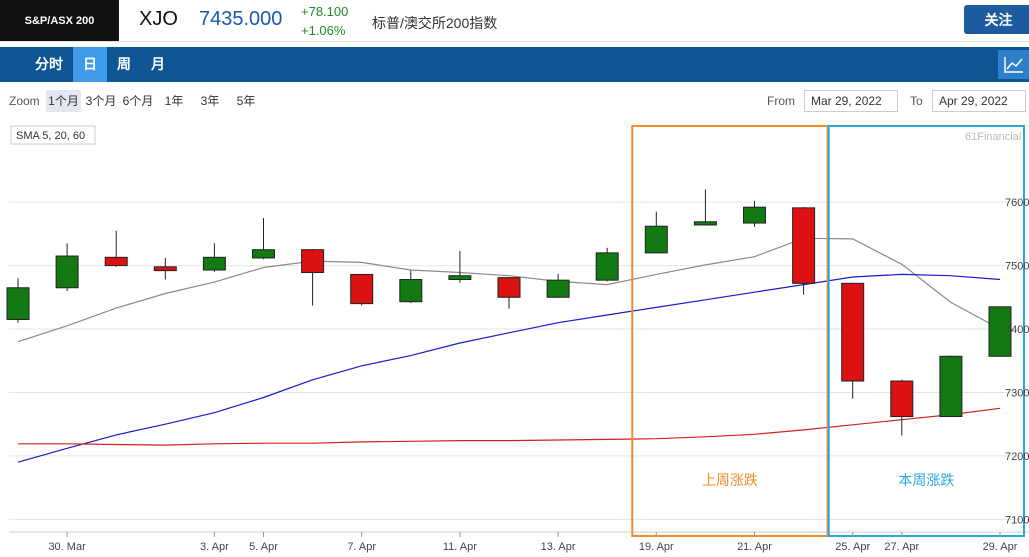 This screenshot has height=557, width=1029. I want to click on line-chart-icon-graphic, so click(1013, 65).